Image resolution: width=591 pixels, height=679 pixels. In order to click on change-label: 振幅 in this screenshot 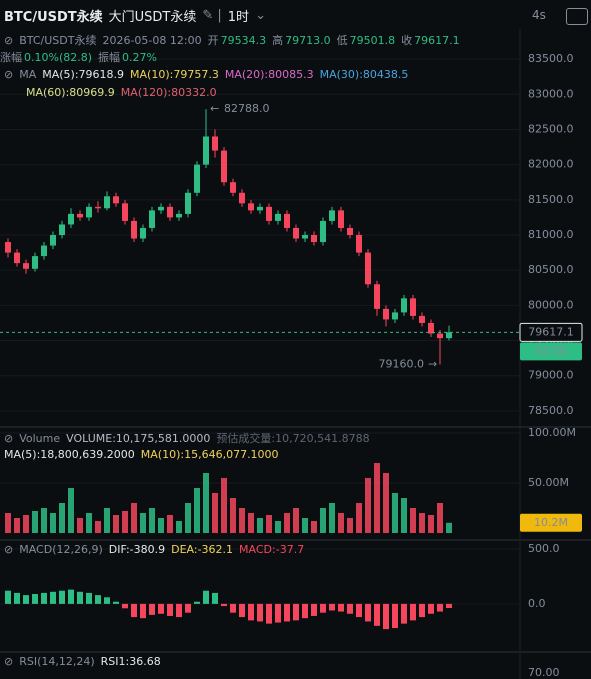, I will do `click(109, 57)`.